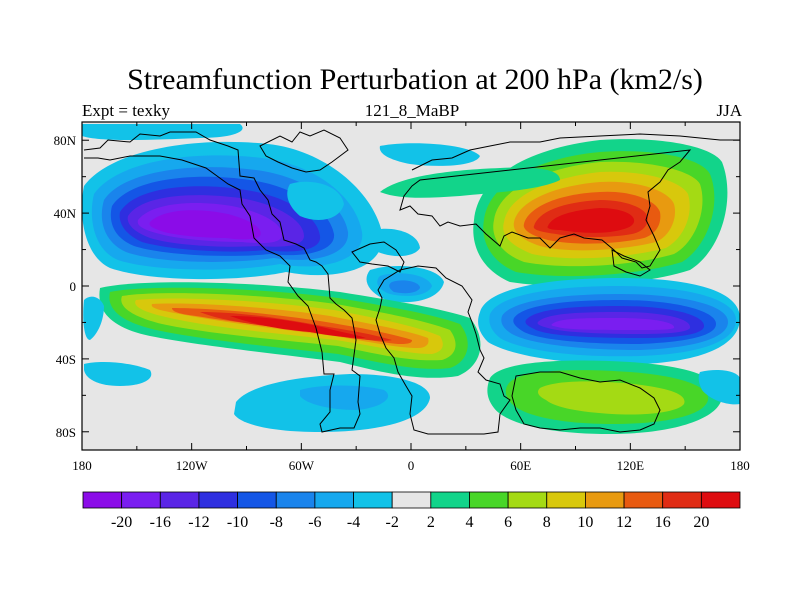 This screenshot has height=600, width=800. I want to click on southern-ocean-high-contours, so click(605, 397).